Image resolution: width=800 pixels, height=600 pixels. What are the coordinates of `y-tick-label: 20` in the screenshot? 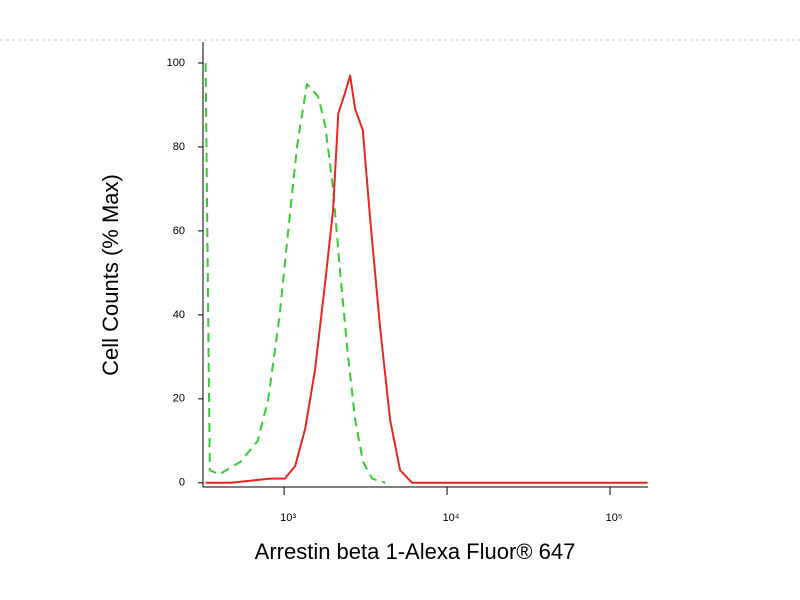 It's located at (179, 399).